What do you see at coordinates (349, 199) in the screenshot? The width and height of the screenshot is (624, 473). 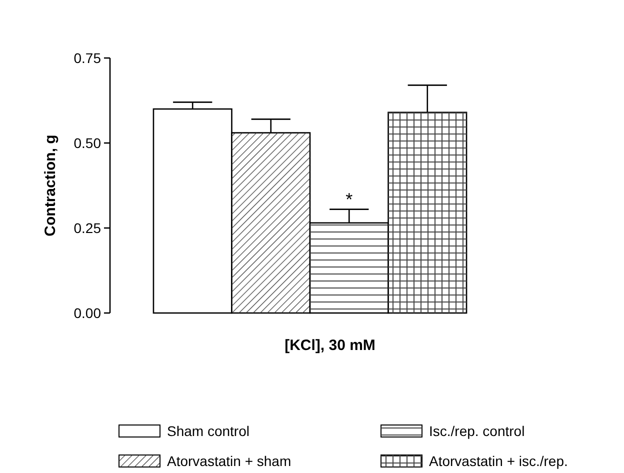 I see `annotation: *` at bounding box center [349, 199].